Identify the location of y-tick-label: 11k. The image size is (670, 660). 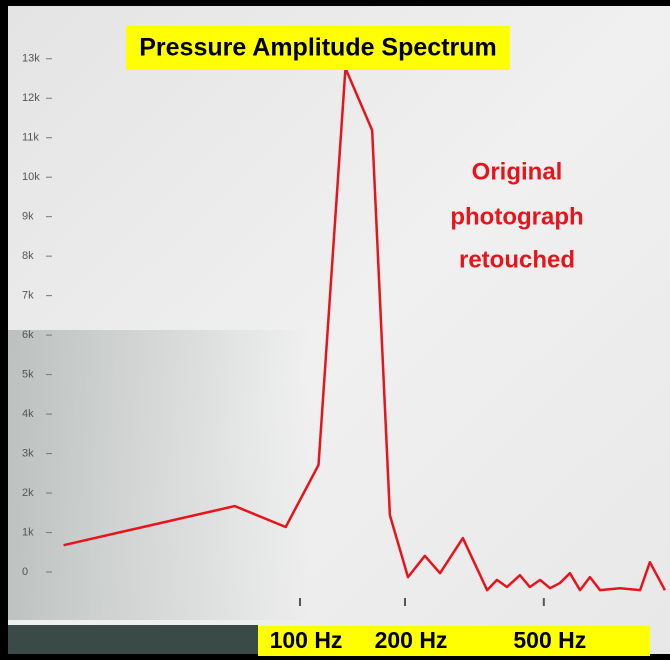
(30, 138).